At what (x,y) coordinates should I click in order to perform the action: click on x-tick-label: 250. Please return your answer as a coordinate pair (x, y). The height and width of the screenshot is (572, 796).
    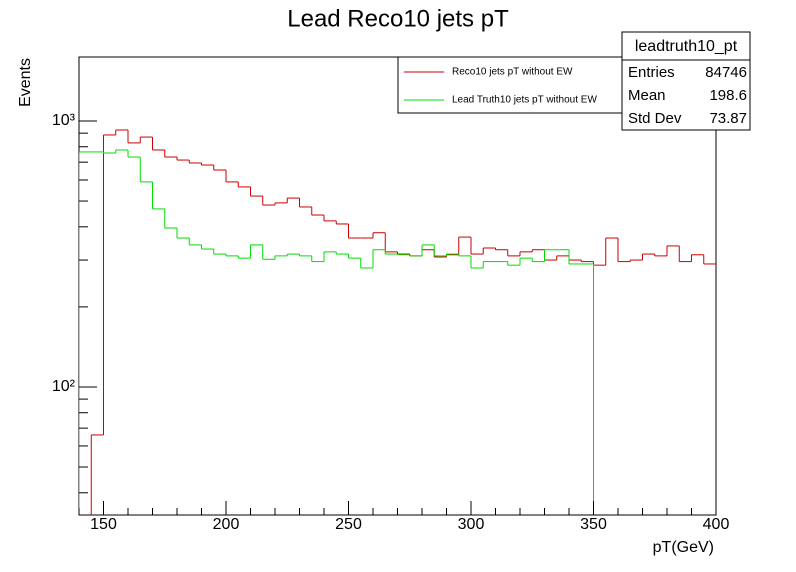
    Looking at the image, I should click on (348, 524).